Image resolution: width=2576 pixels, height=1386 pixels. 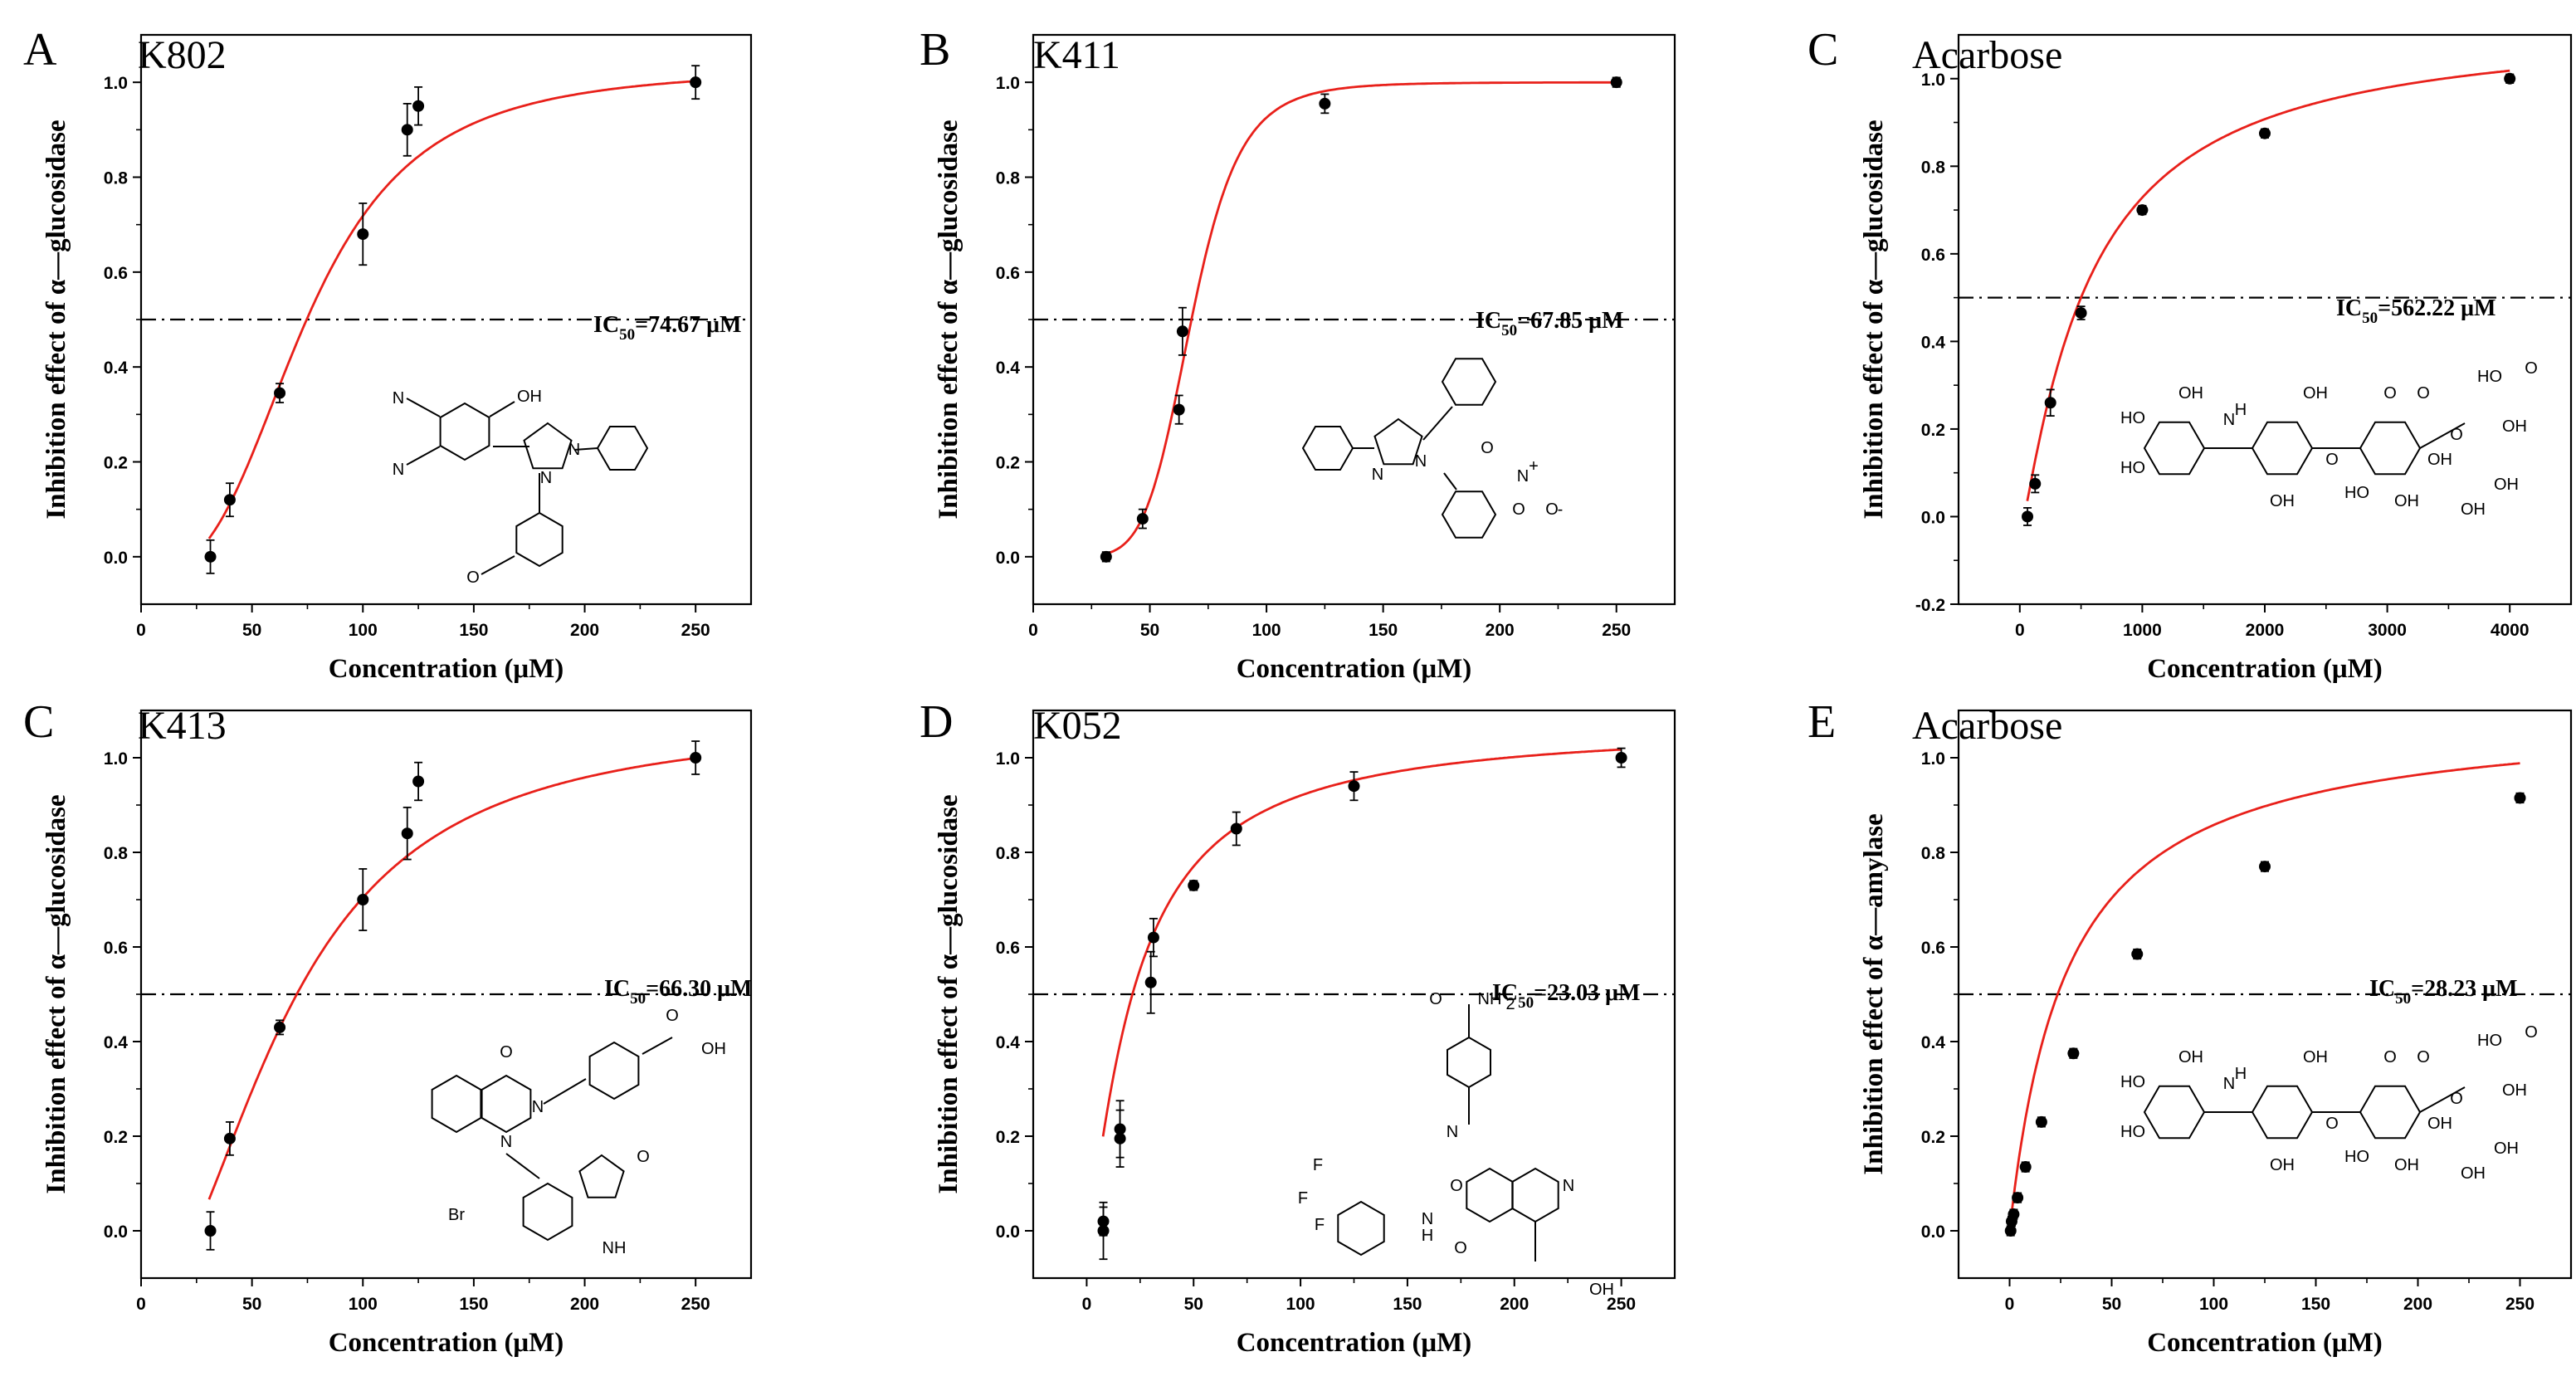 I want to click on fit-curve, so click(x=1361, y=318).